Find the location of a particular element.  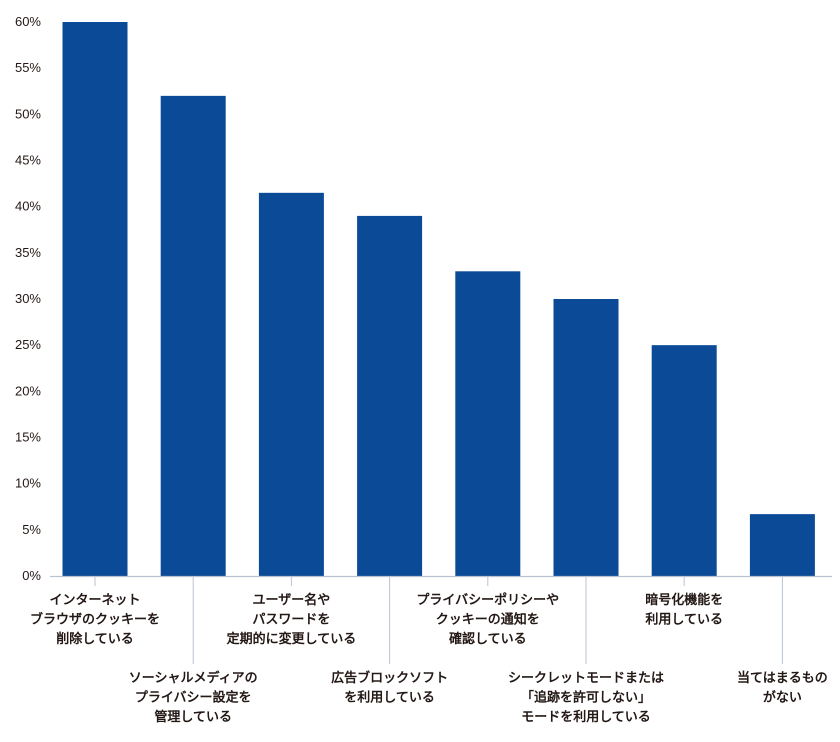

category-label-line: モードを利用している is located at coordinates (586, 717).